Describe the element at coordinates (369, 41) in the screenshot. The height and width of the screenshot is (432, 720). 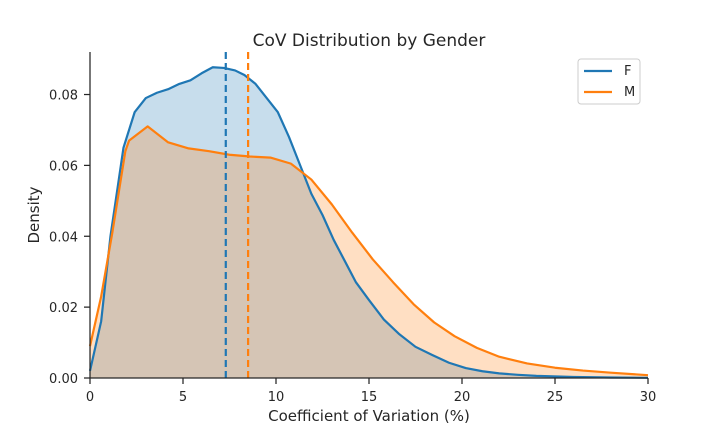
I see `chart-title: CoV Distribution by Gender` at that location.